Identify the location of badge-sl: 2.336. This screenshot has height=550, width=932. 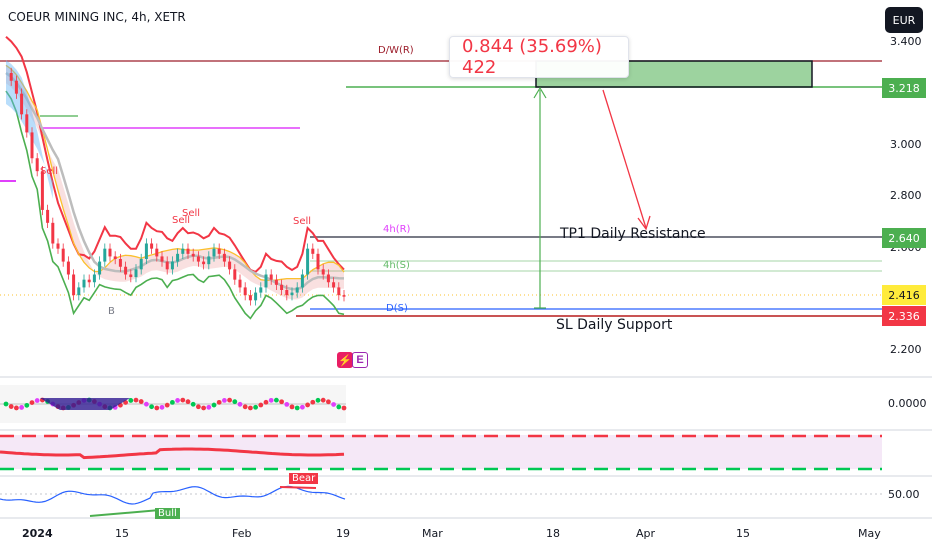
(904, 316).